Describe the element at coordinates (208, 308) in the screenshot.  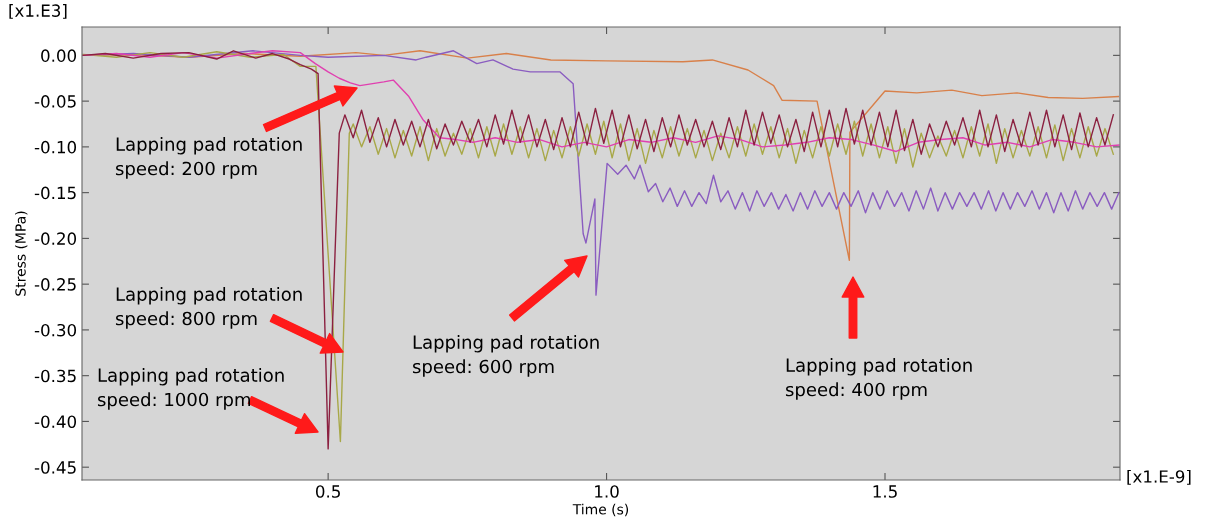
I see `annotation: Lapping pad rotation speed: 800 rpm` at that location.